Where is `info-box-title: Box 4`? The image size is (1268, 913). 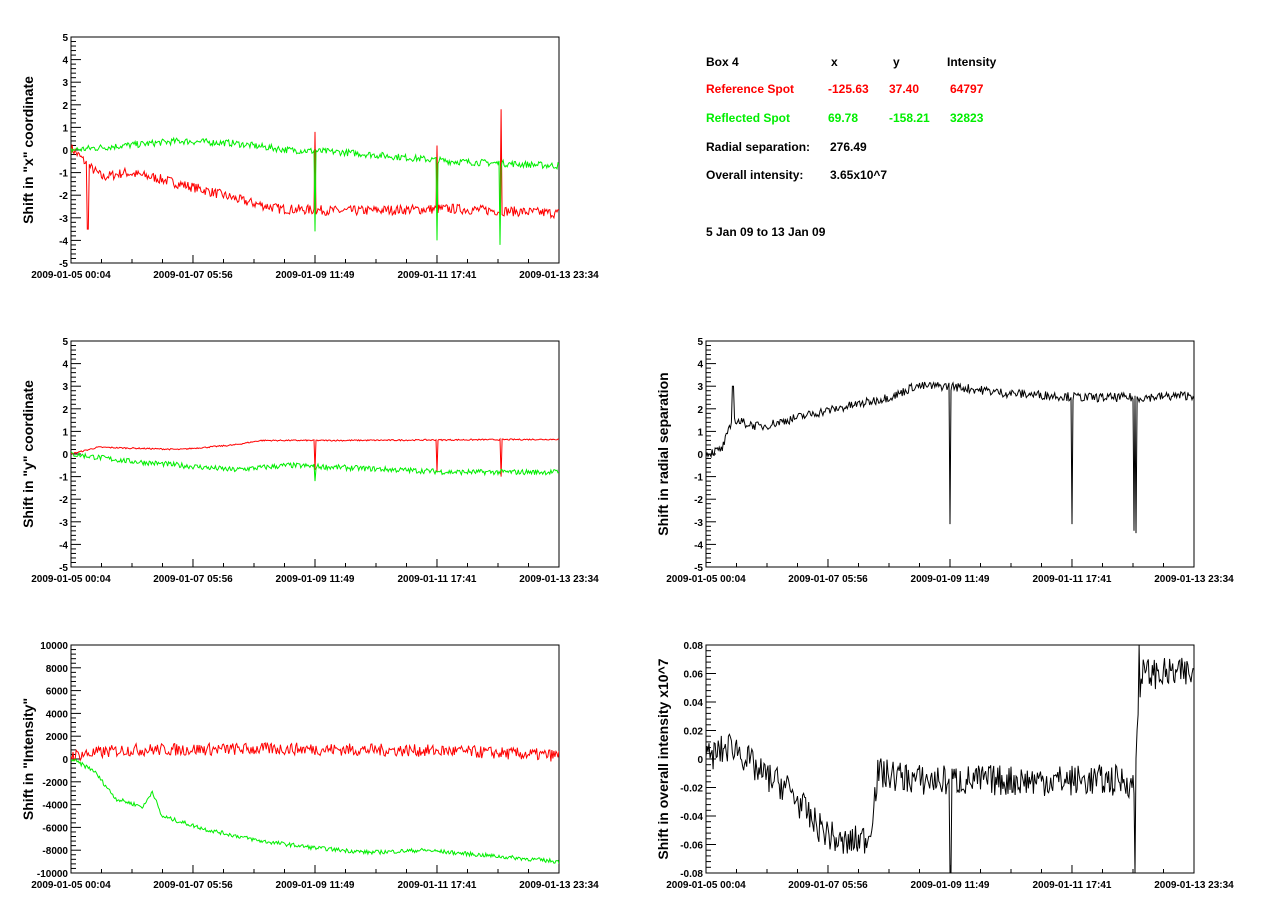 info-box-title: Box 4 is located at coordinates (722, 62).